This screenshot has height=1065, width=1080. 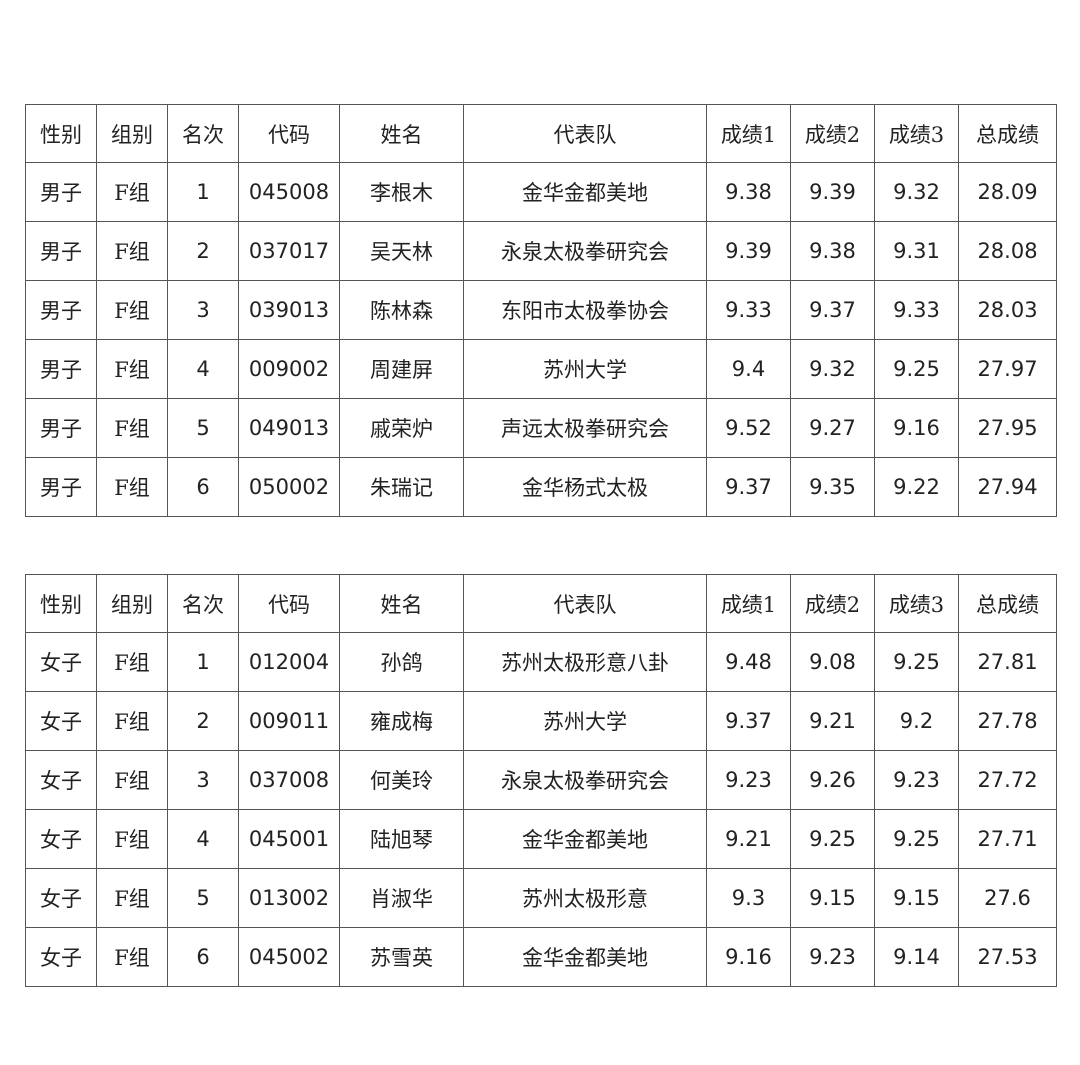 I want to click on table-row: 女子 F组 2 009011 雍成梅 苏州大学 9.37 9.21 9.2 27.78, so click(x=541, y=721).